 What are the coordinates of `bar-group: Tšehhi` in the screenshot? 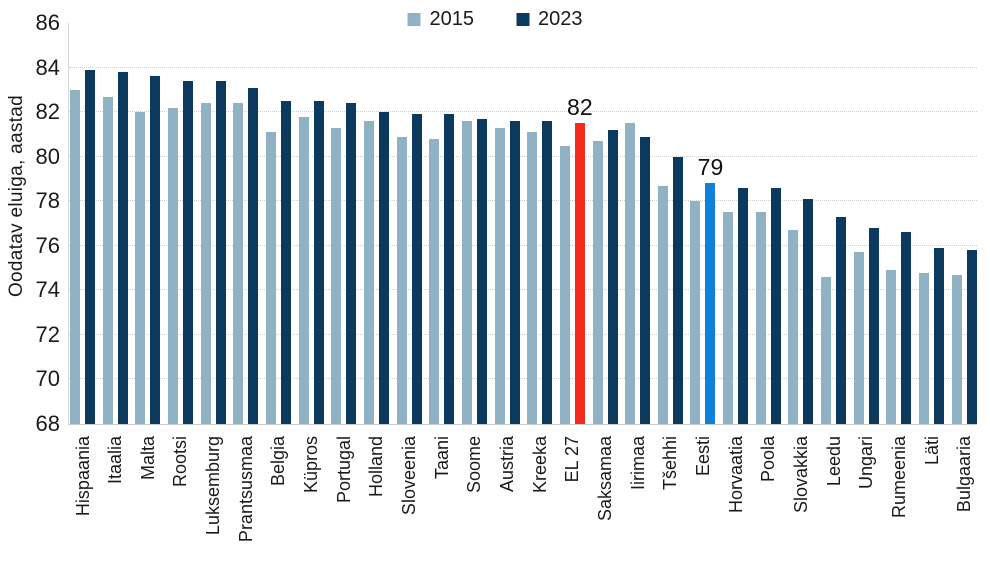 It's located at (670, 256).